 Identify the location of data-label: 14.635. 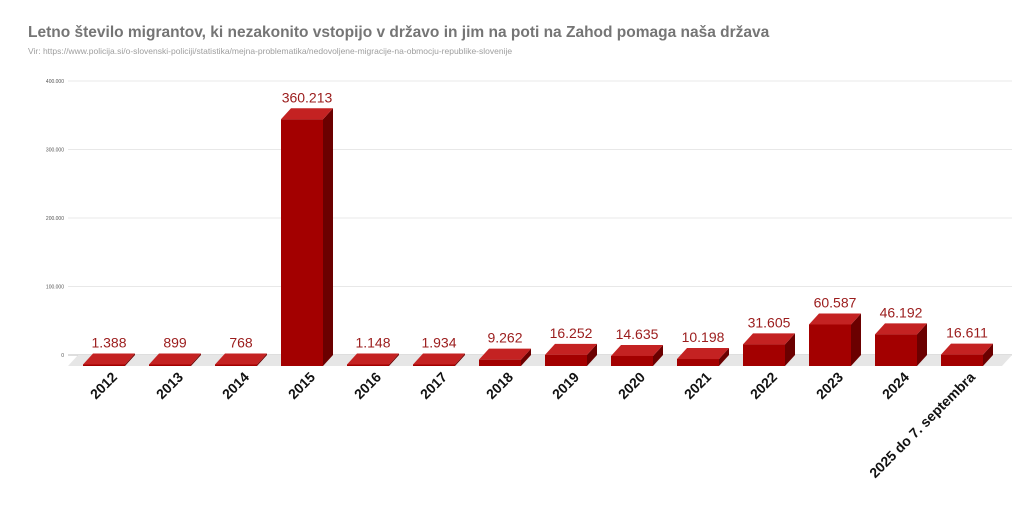
(637, 334).